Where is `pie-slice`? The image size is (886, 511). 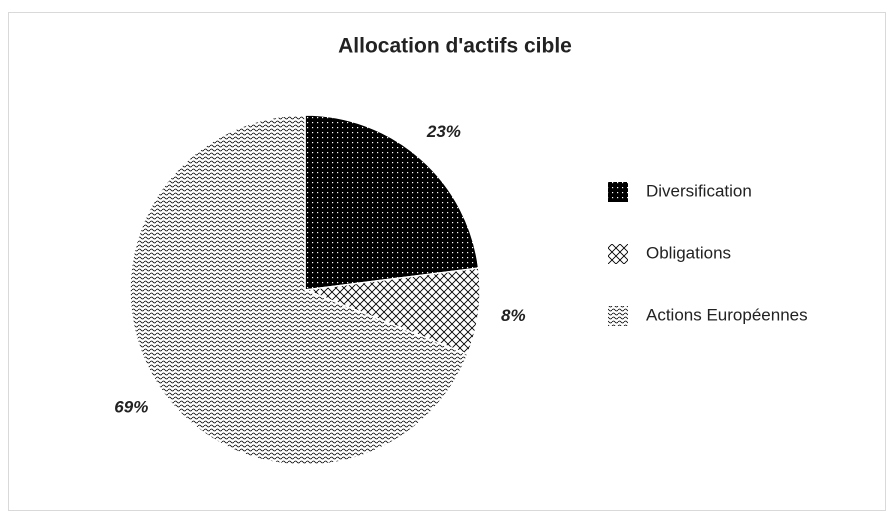
pie-slice is located at coordinates (392, 202).